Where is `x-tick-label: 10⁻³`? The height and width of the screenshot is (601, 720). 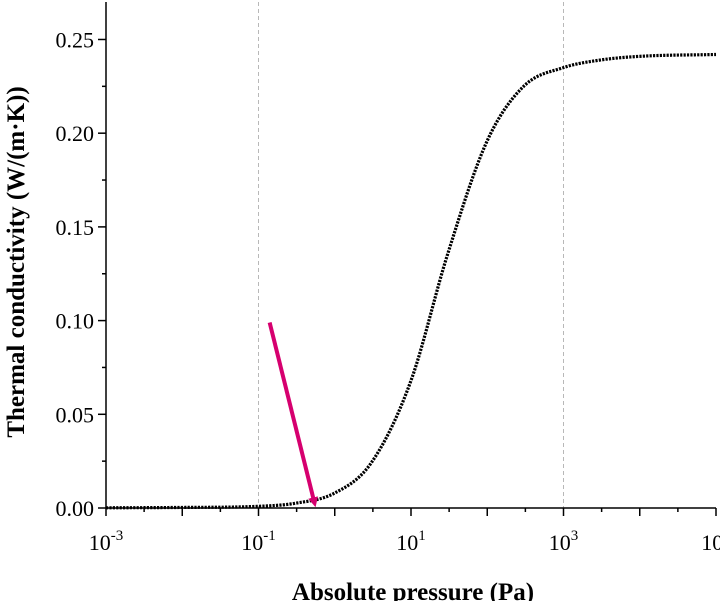 x-tick-label: 10⁻³ is located at coordinates (106, 541).